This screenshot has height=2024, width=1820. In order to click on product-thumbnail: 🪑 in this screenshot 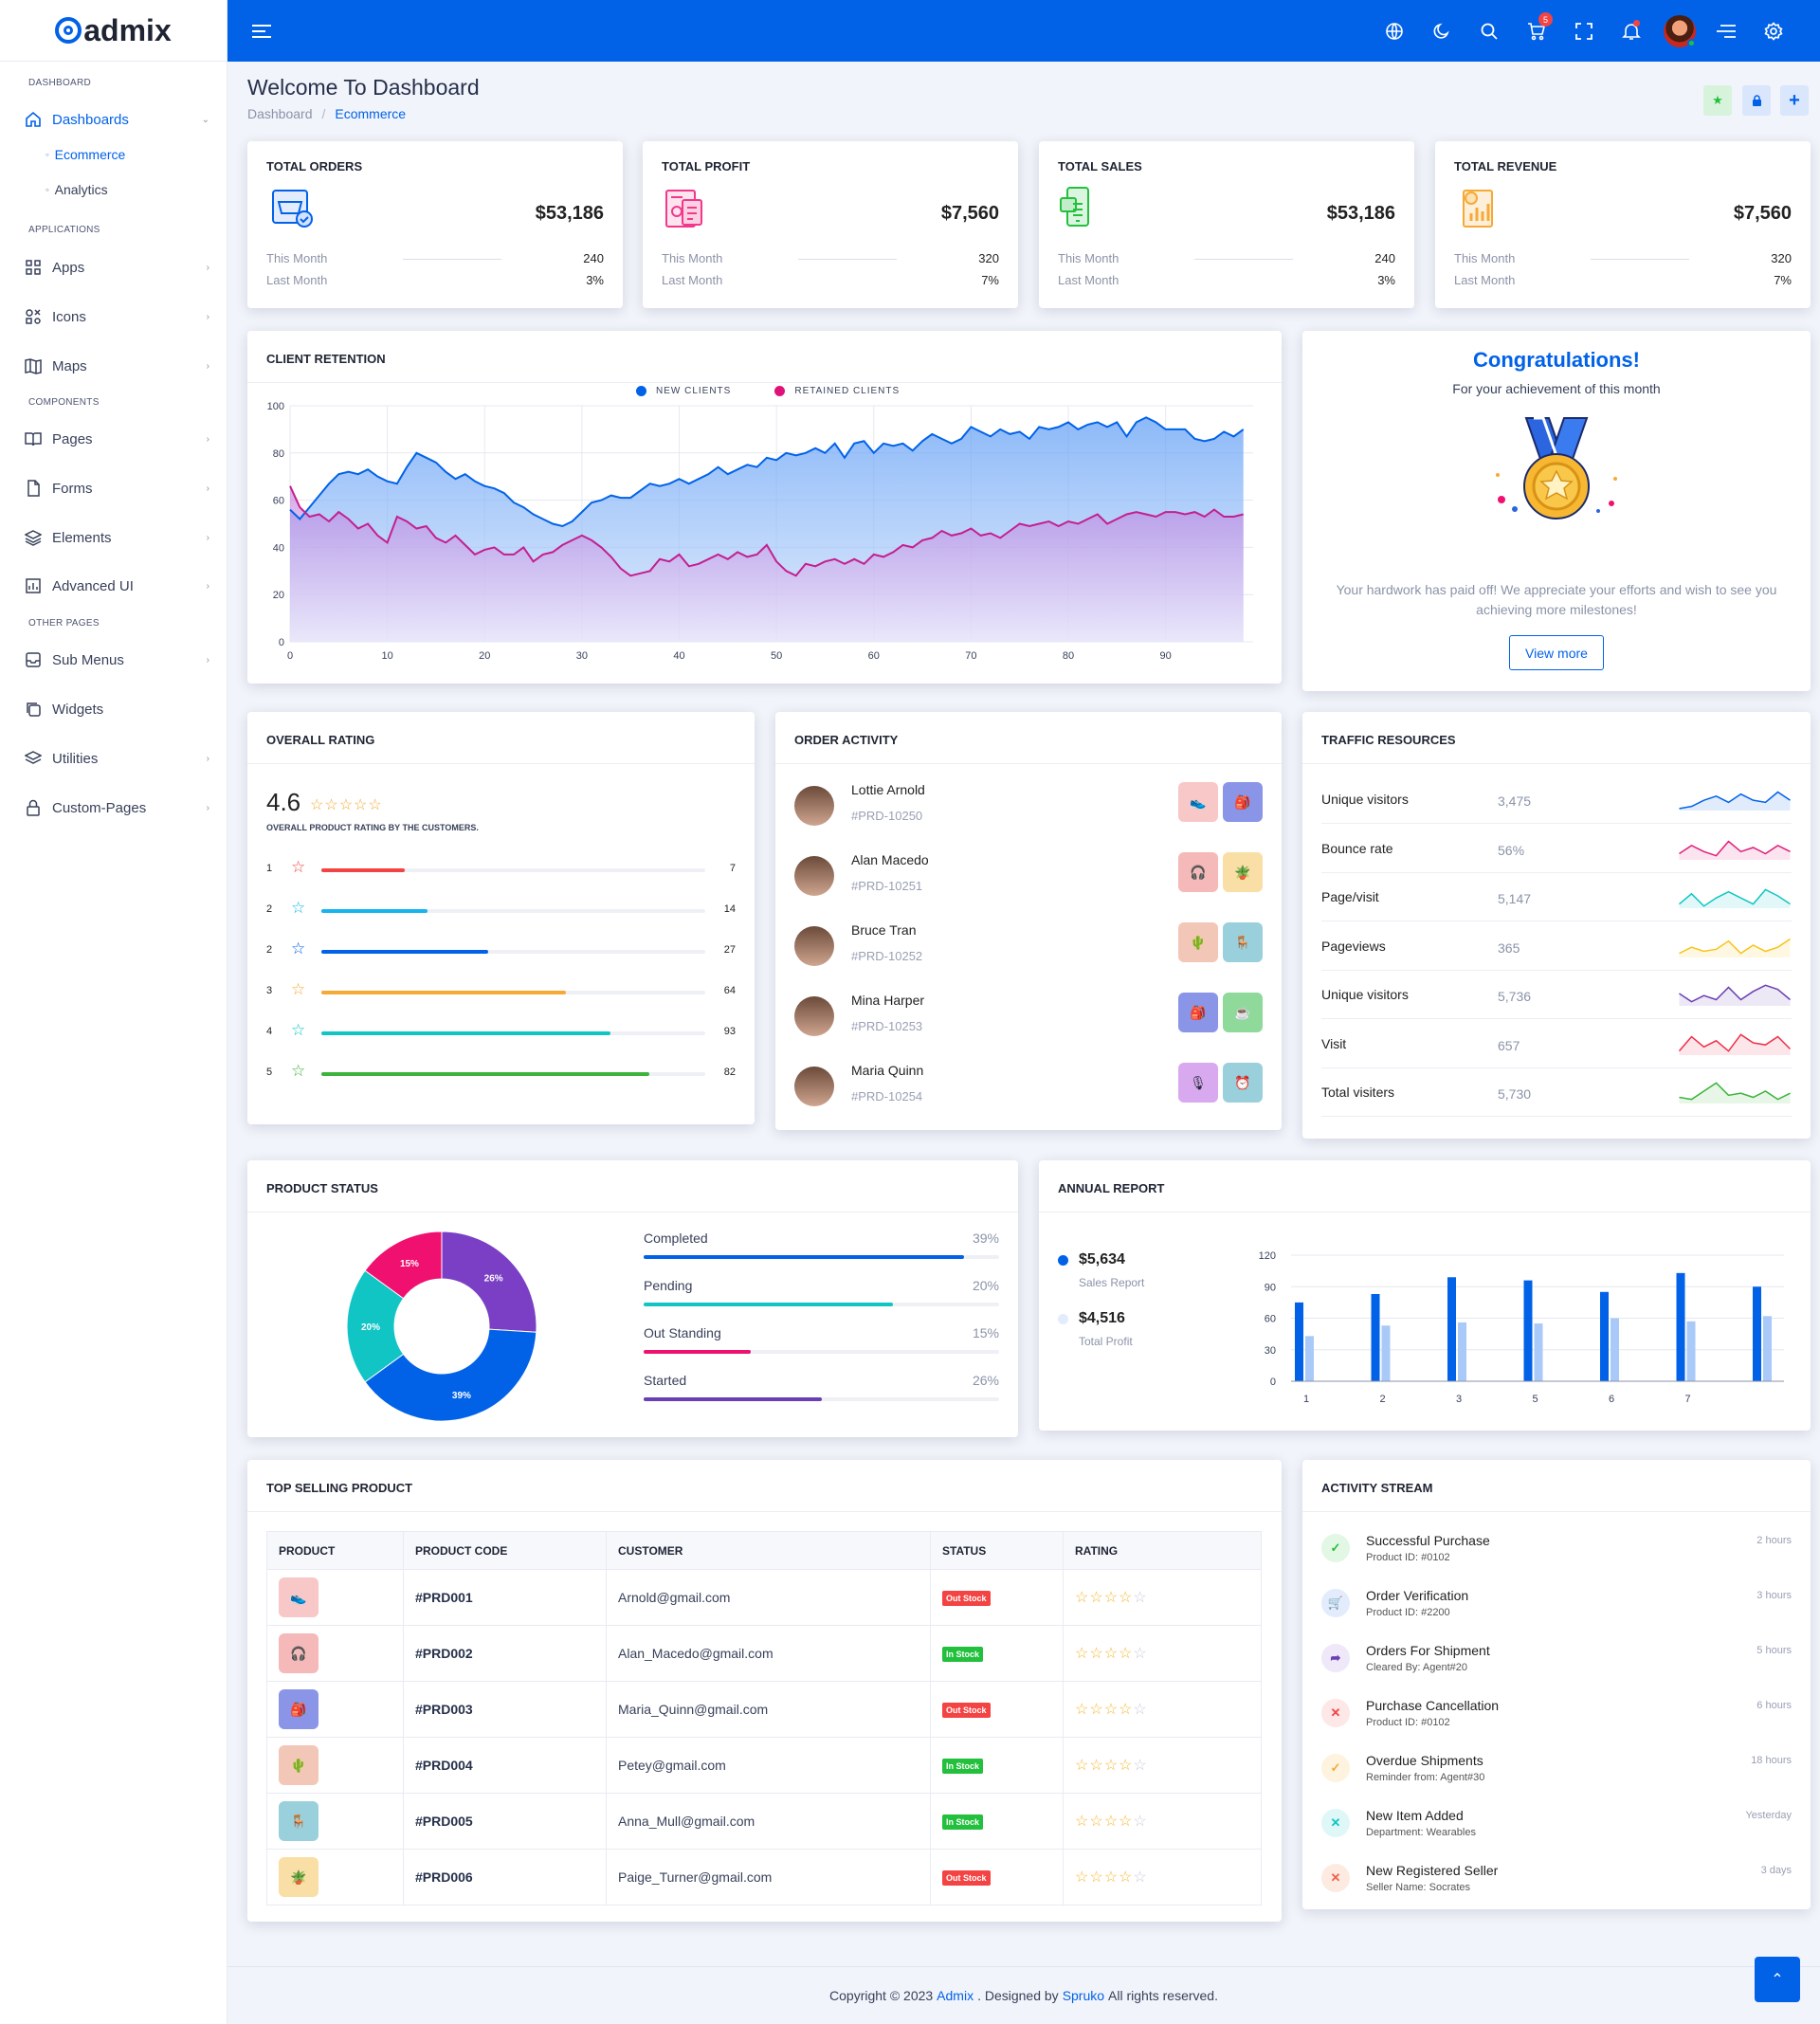, I will do `click(1243, 942)`.